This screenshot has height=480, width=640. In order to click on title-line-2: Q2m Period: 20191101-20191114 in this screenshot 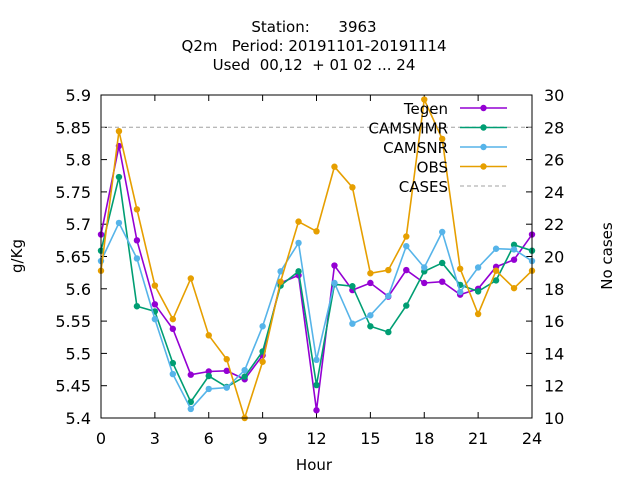, I will do `click(314, 46)`.